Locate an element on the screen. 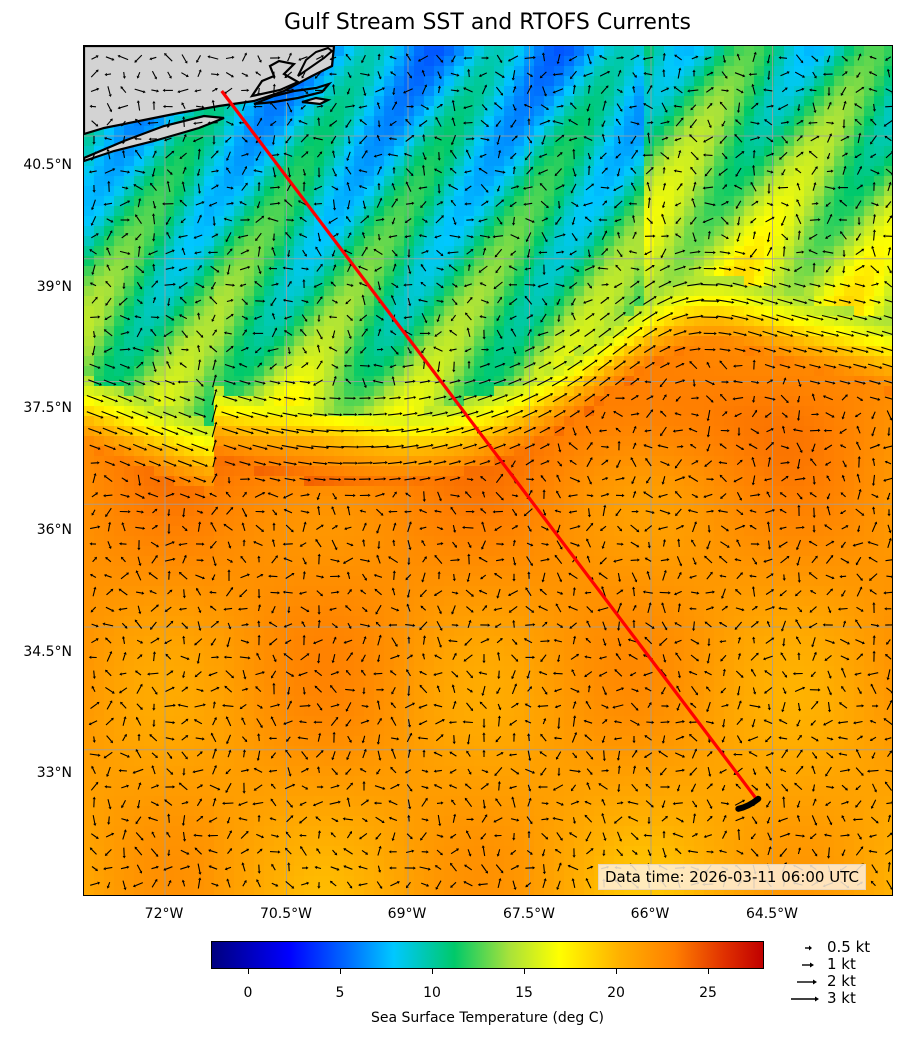 This screenshot has height=1044, width=907. chart-title: Gulf Stream SST and RTOFS Currents is located at coordinates (487, 22).